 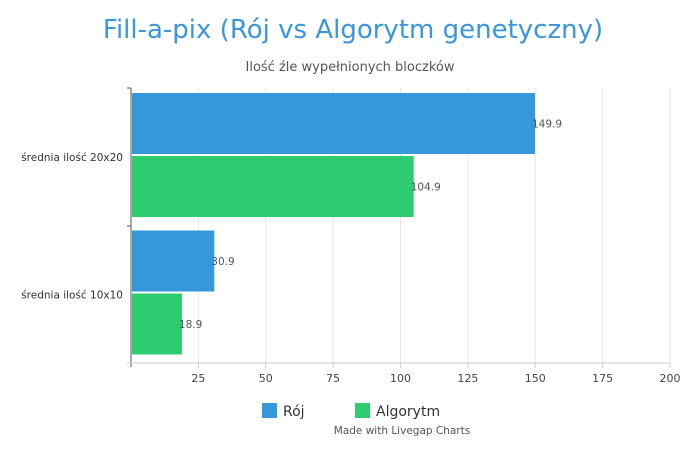 I want to click on legend-label: Rój, so click(x=294, y=412).